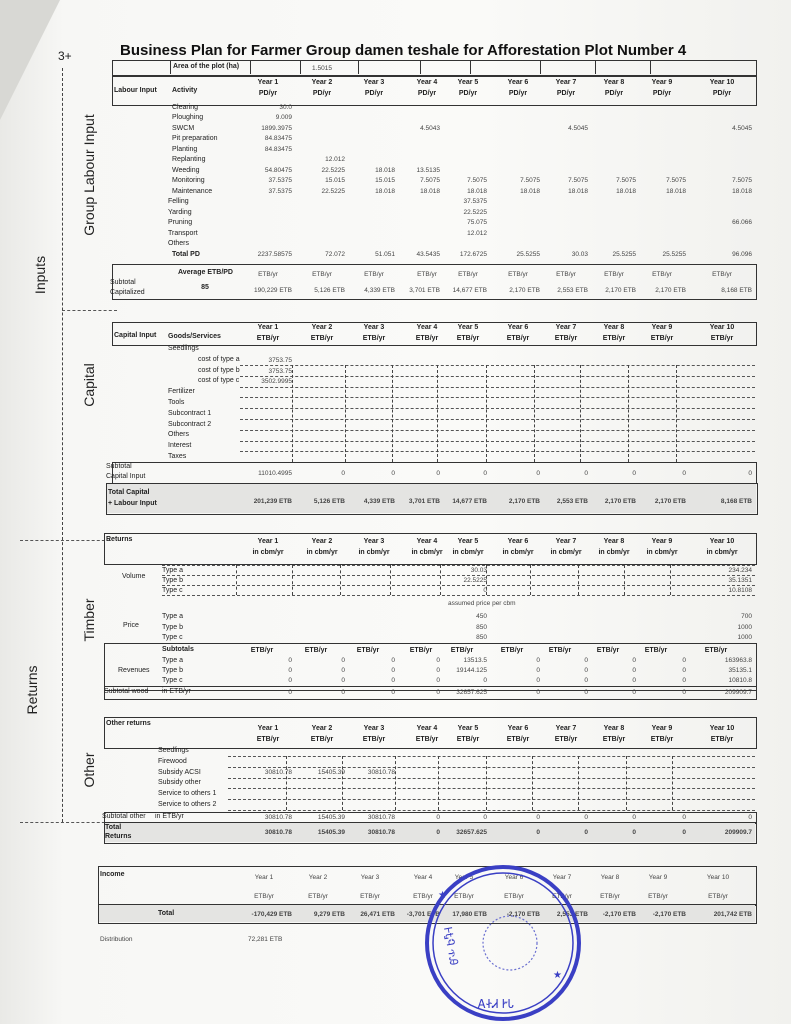  I want to click on total-returns-value: 32657.625, so click(471, 832).